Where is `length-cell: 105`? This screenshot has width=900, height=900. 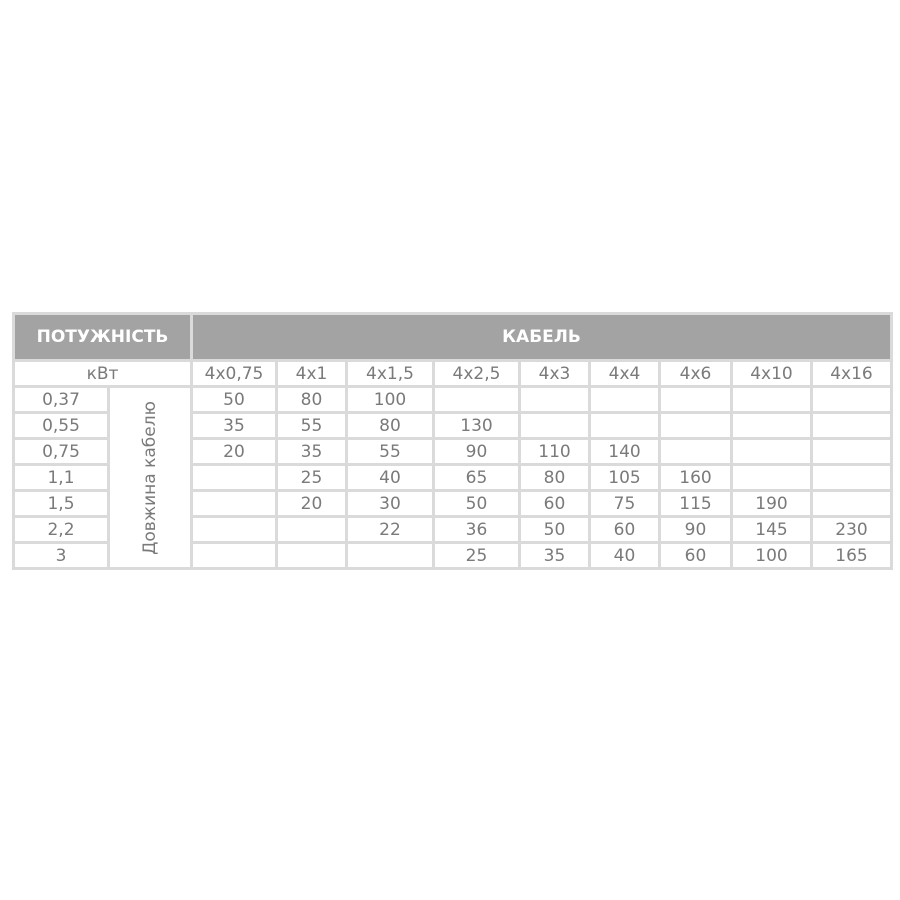
length-cell: 105 is located at coordinates (624, 477).